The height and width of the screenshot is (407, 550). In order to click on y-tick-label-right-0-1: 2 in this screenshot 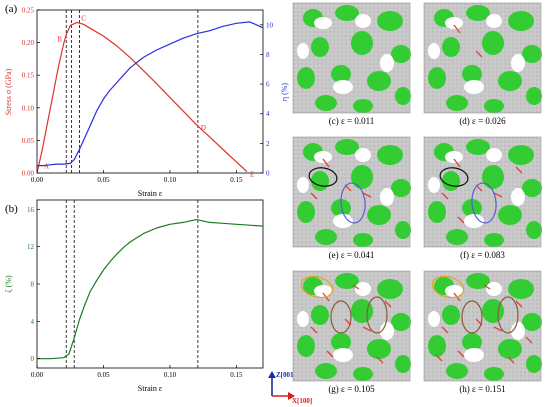, I will do `click(268, 144)`.